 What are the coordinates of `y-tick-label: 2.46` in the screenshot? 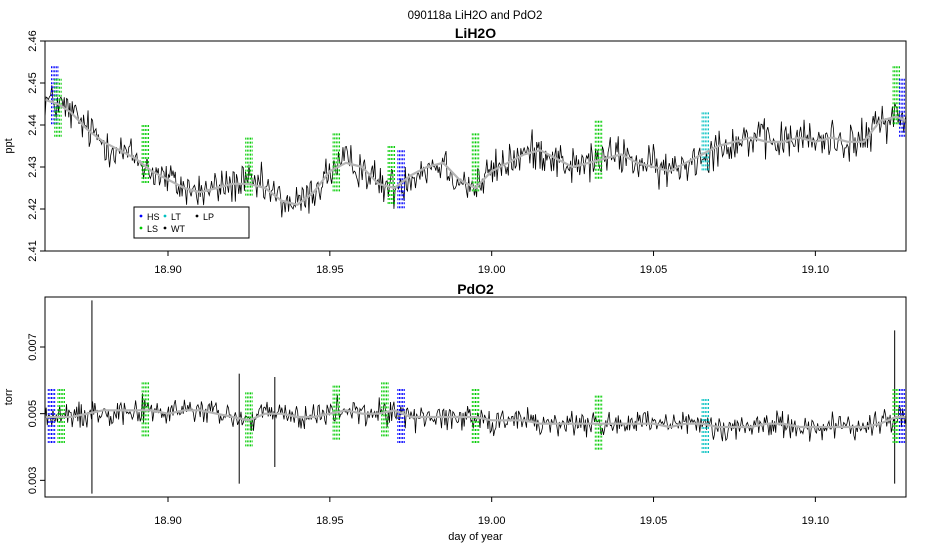 It's located at (33, 40).